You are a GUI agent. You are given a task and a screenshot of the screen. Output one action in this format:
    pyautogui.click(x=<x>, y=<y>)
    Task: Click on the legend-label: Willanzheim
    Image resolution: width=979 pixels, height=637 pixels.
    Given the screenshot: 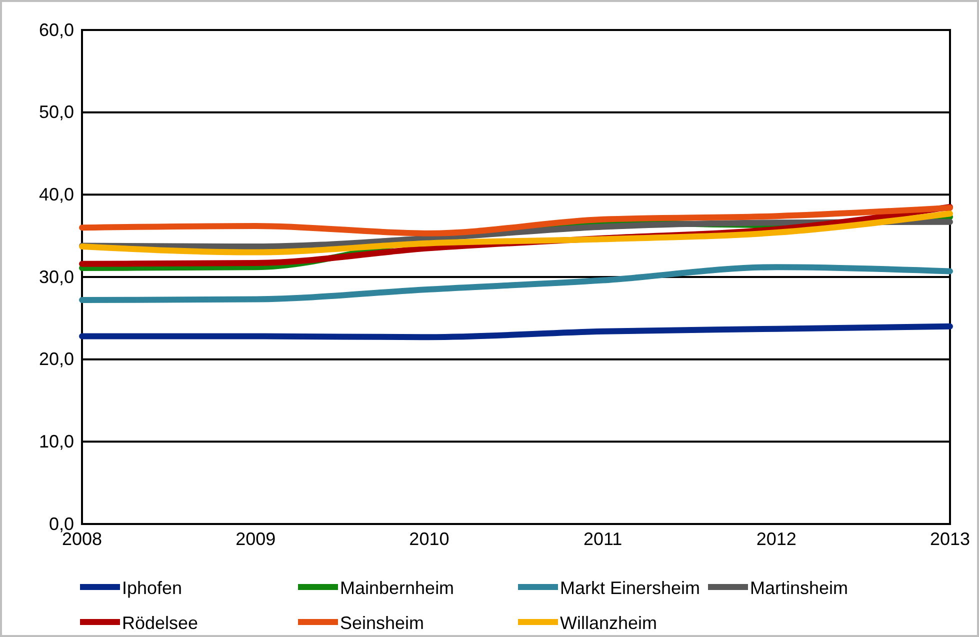 What is the action you would take?
    pyautogui.click(x=609, y=623)
    